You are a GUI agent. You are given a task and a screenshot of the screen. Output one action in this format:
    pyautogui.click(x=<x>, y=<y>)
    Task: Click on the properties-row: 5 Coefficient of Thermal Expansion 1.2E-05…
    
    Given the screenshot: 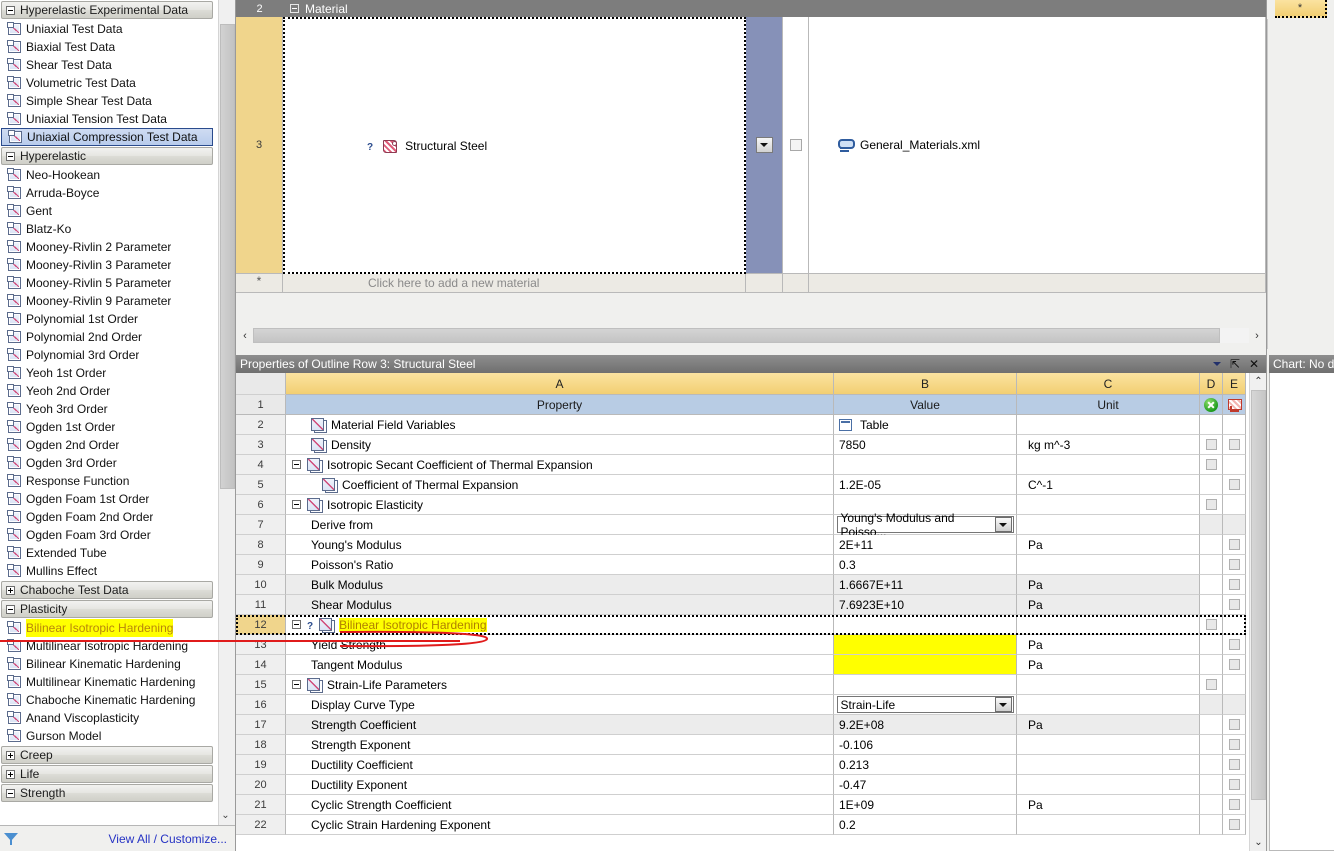 What is the action you would take?
    pyautogui.click(x=742, y=485)
    